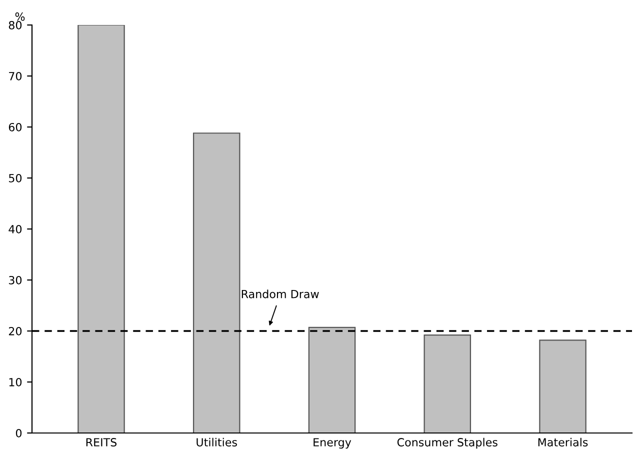  What do you see at coordinates (15, 331) in the screenshot?
I see `y-tick-label: 20` at bounding box center [15, 331].